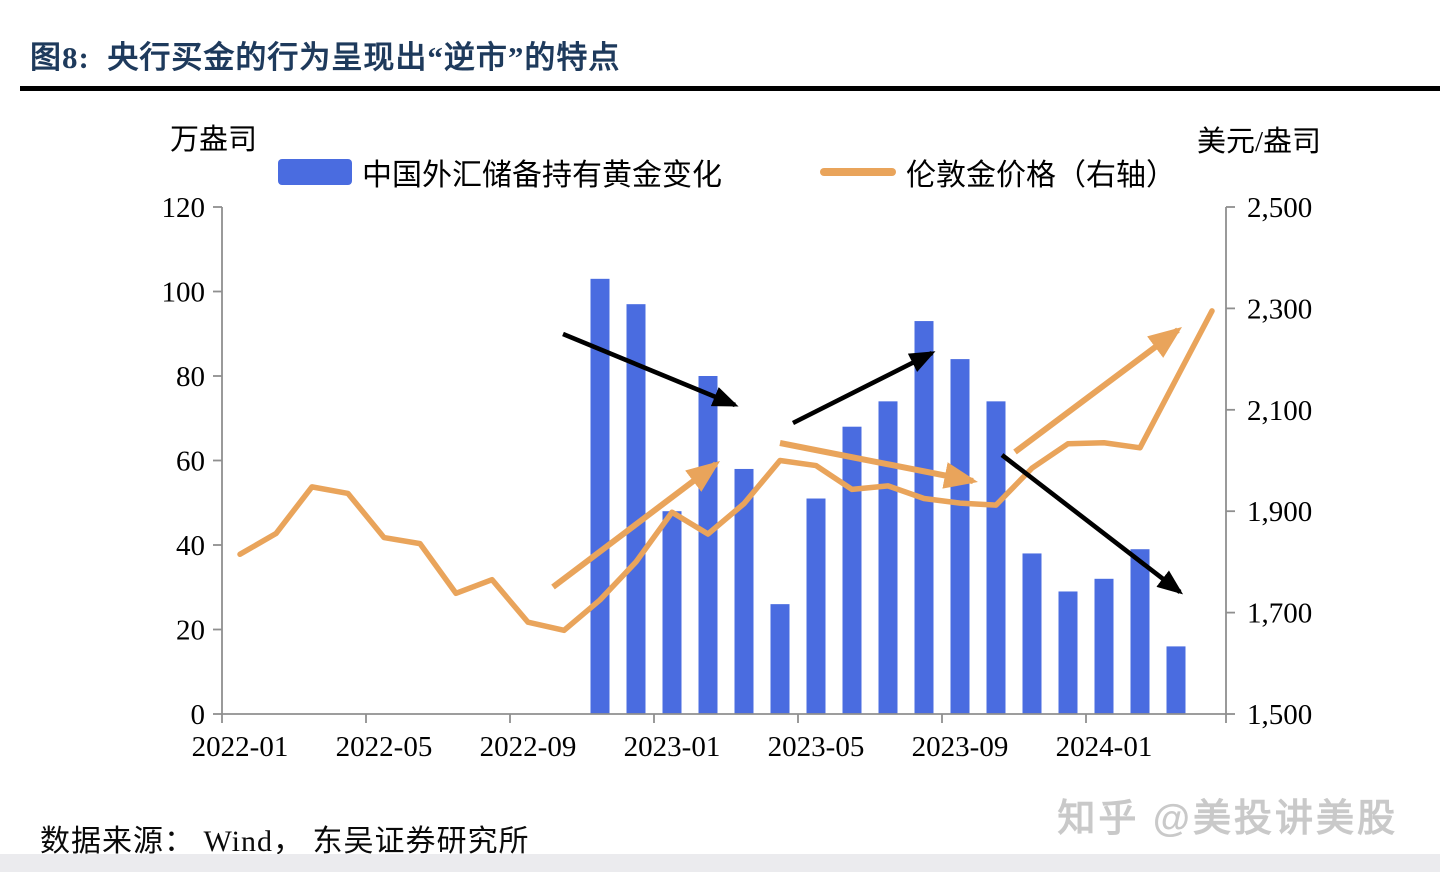  I want to click on right-axis-tick-label: 1,700, so click(1279, 614).